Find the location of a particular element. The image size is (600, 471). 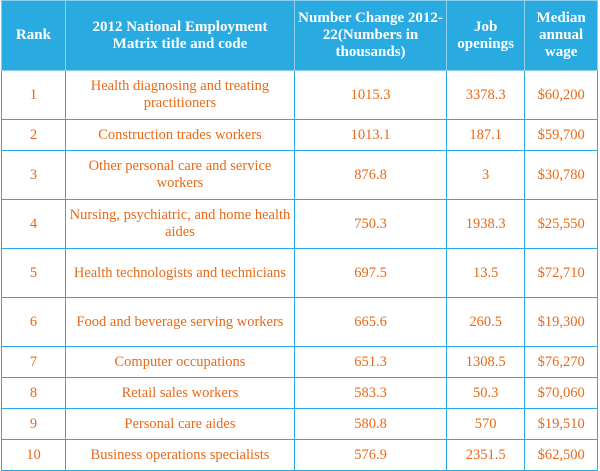

table-row: 9 Personal care aides 580.8 570 $19,510 is located at coordinates (299, 424).